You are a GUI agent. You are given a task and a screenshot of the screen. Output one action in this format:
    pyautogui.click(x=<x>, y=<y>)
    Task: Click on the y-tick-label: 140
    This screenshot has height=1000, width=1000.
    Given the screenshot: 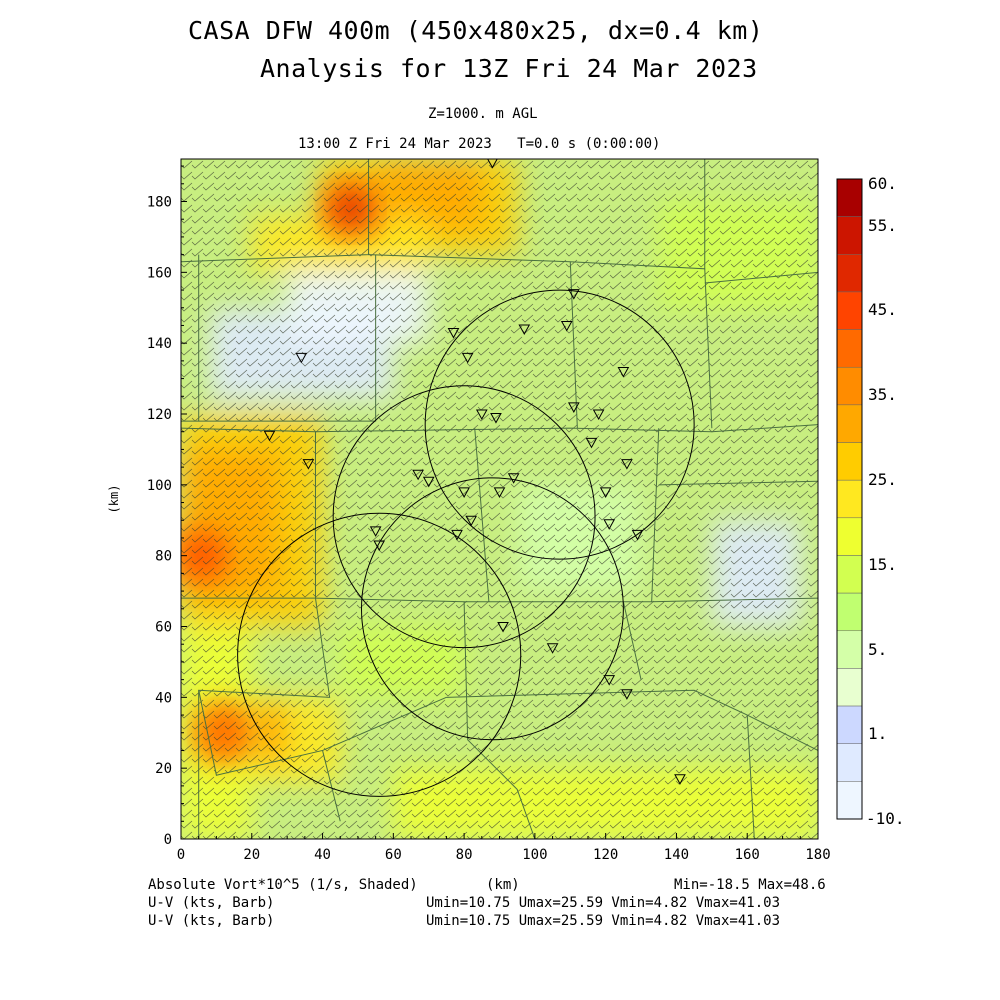 What is the action you would take?
    pyautogui.click(x=159, y=344)
    